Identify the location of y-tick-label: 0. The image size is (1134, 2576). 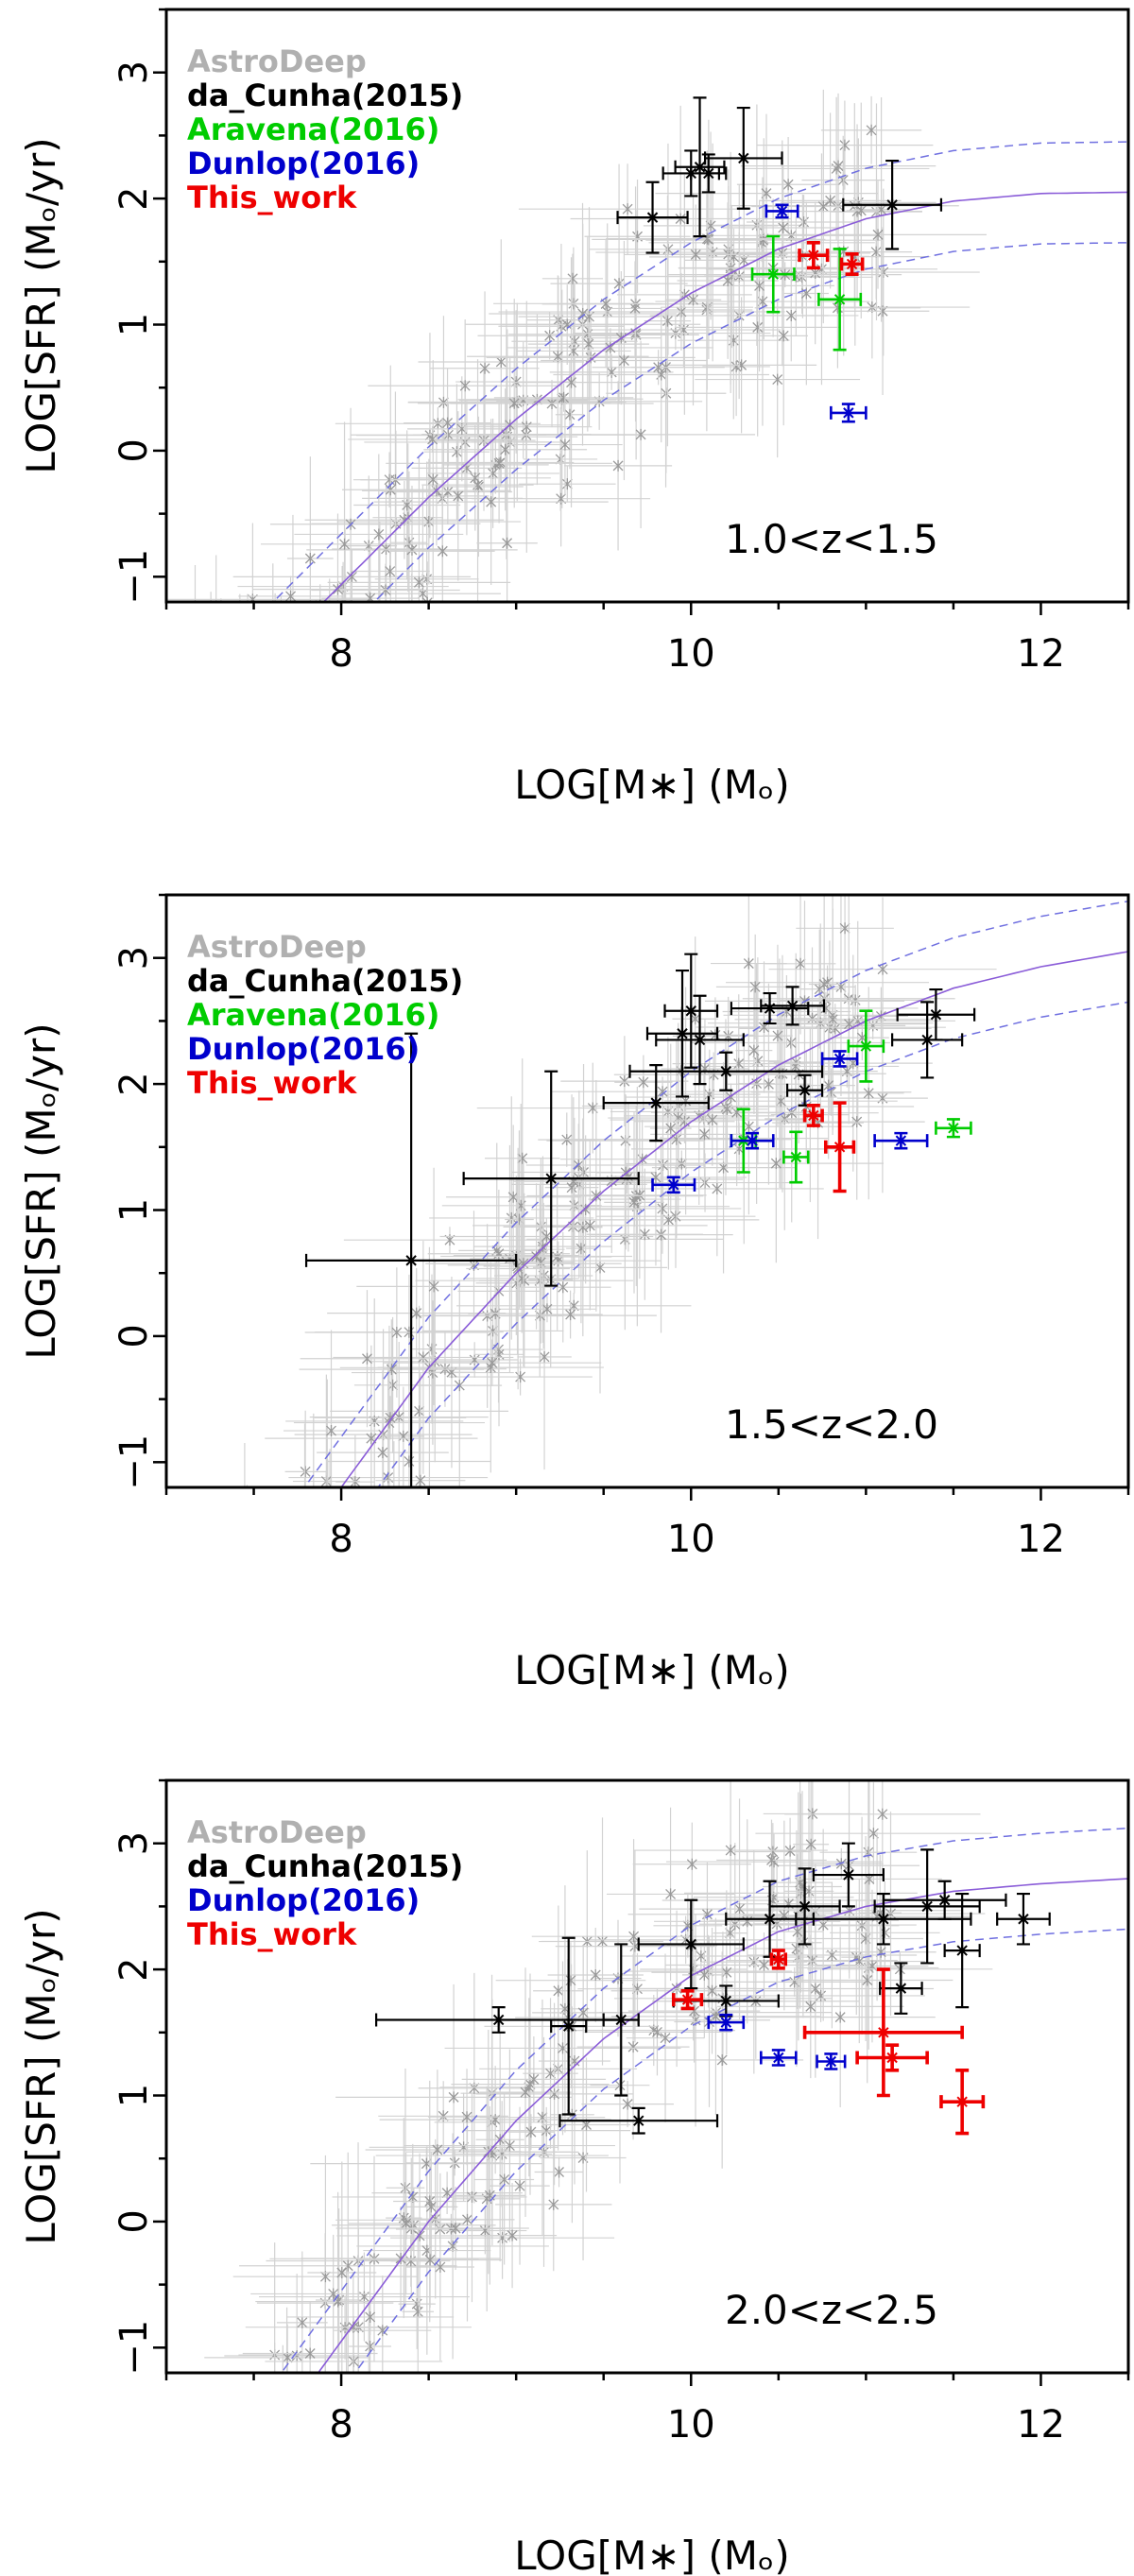
(134, 1336).